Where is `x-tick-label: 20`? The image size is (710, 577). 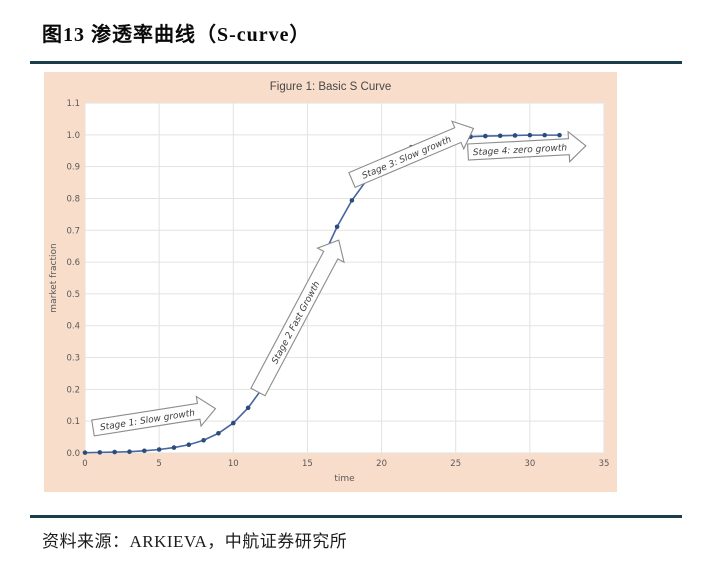
x-tick-label: 20 is located at coordinates (381, 464).